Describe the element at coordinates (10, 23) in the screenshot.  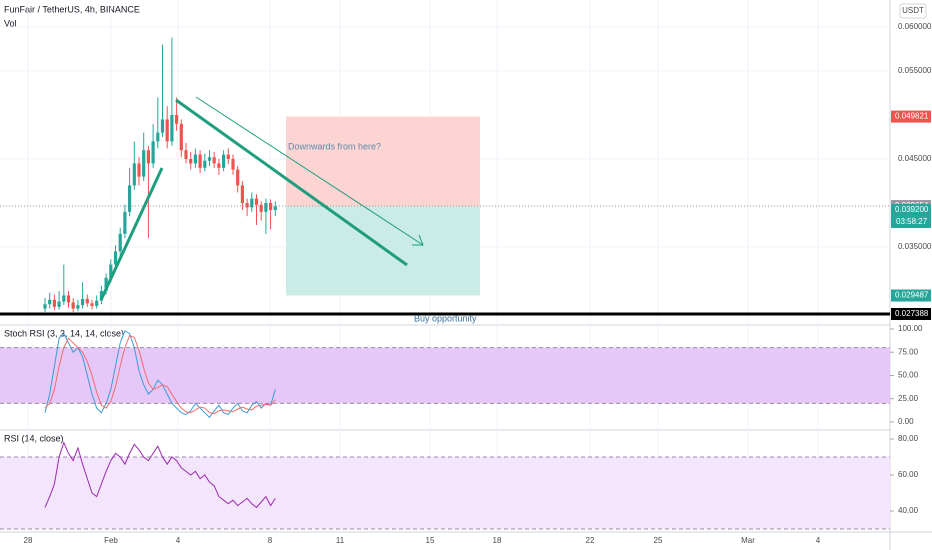
I see `volume-label: Vol` at that location.